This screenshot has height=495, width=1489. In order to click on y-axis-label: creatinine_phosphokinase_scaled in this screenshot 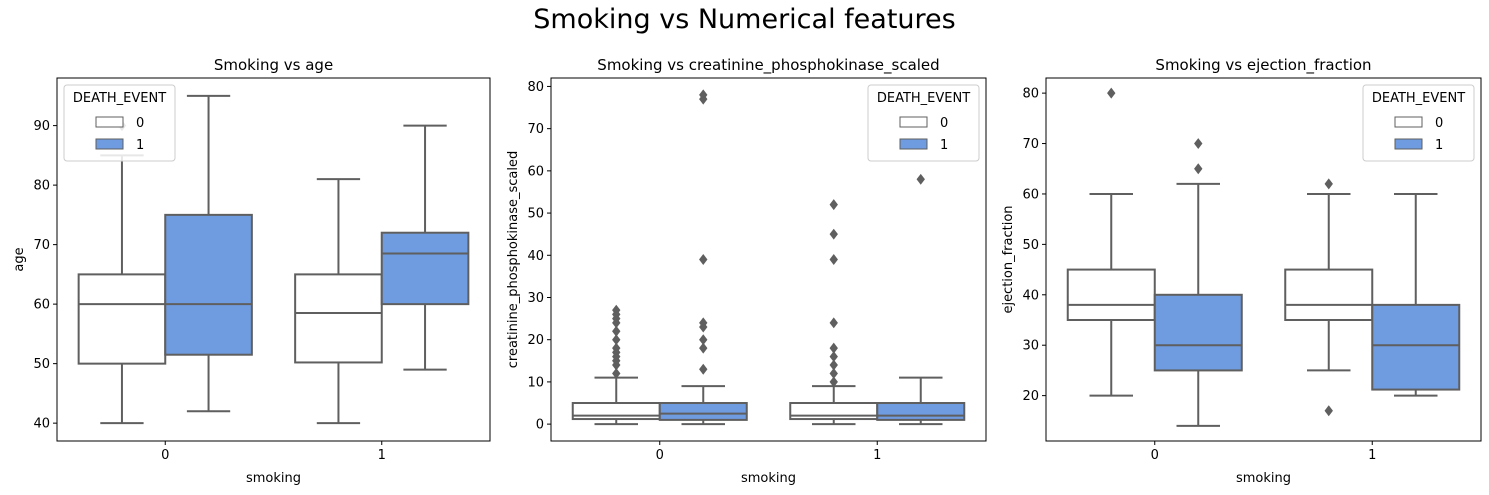, I will do `click(513, 260)`.